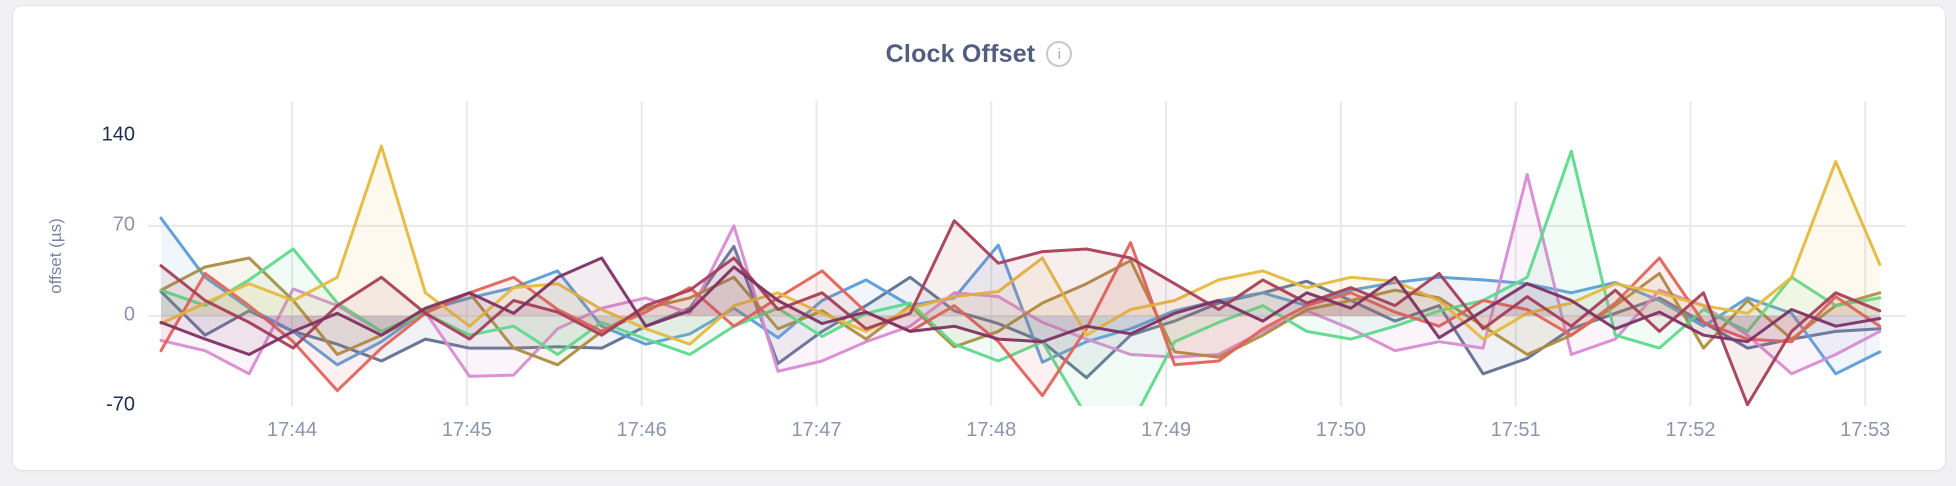  I want to click on x-tick-label: 17:44, so click(292, 430).